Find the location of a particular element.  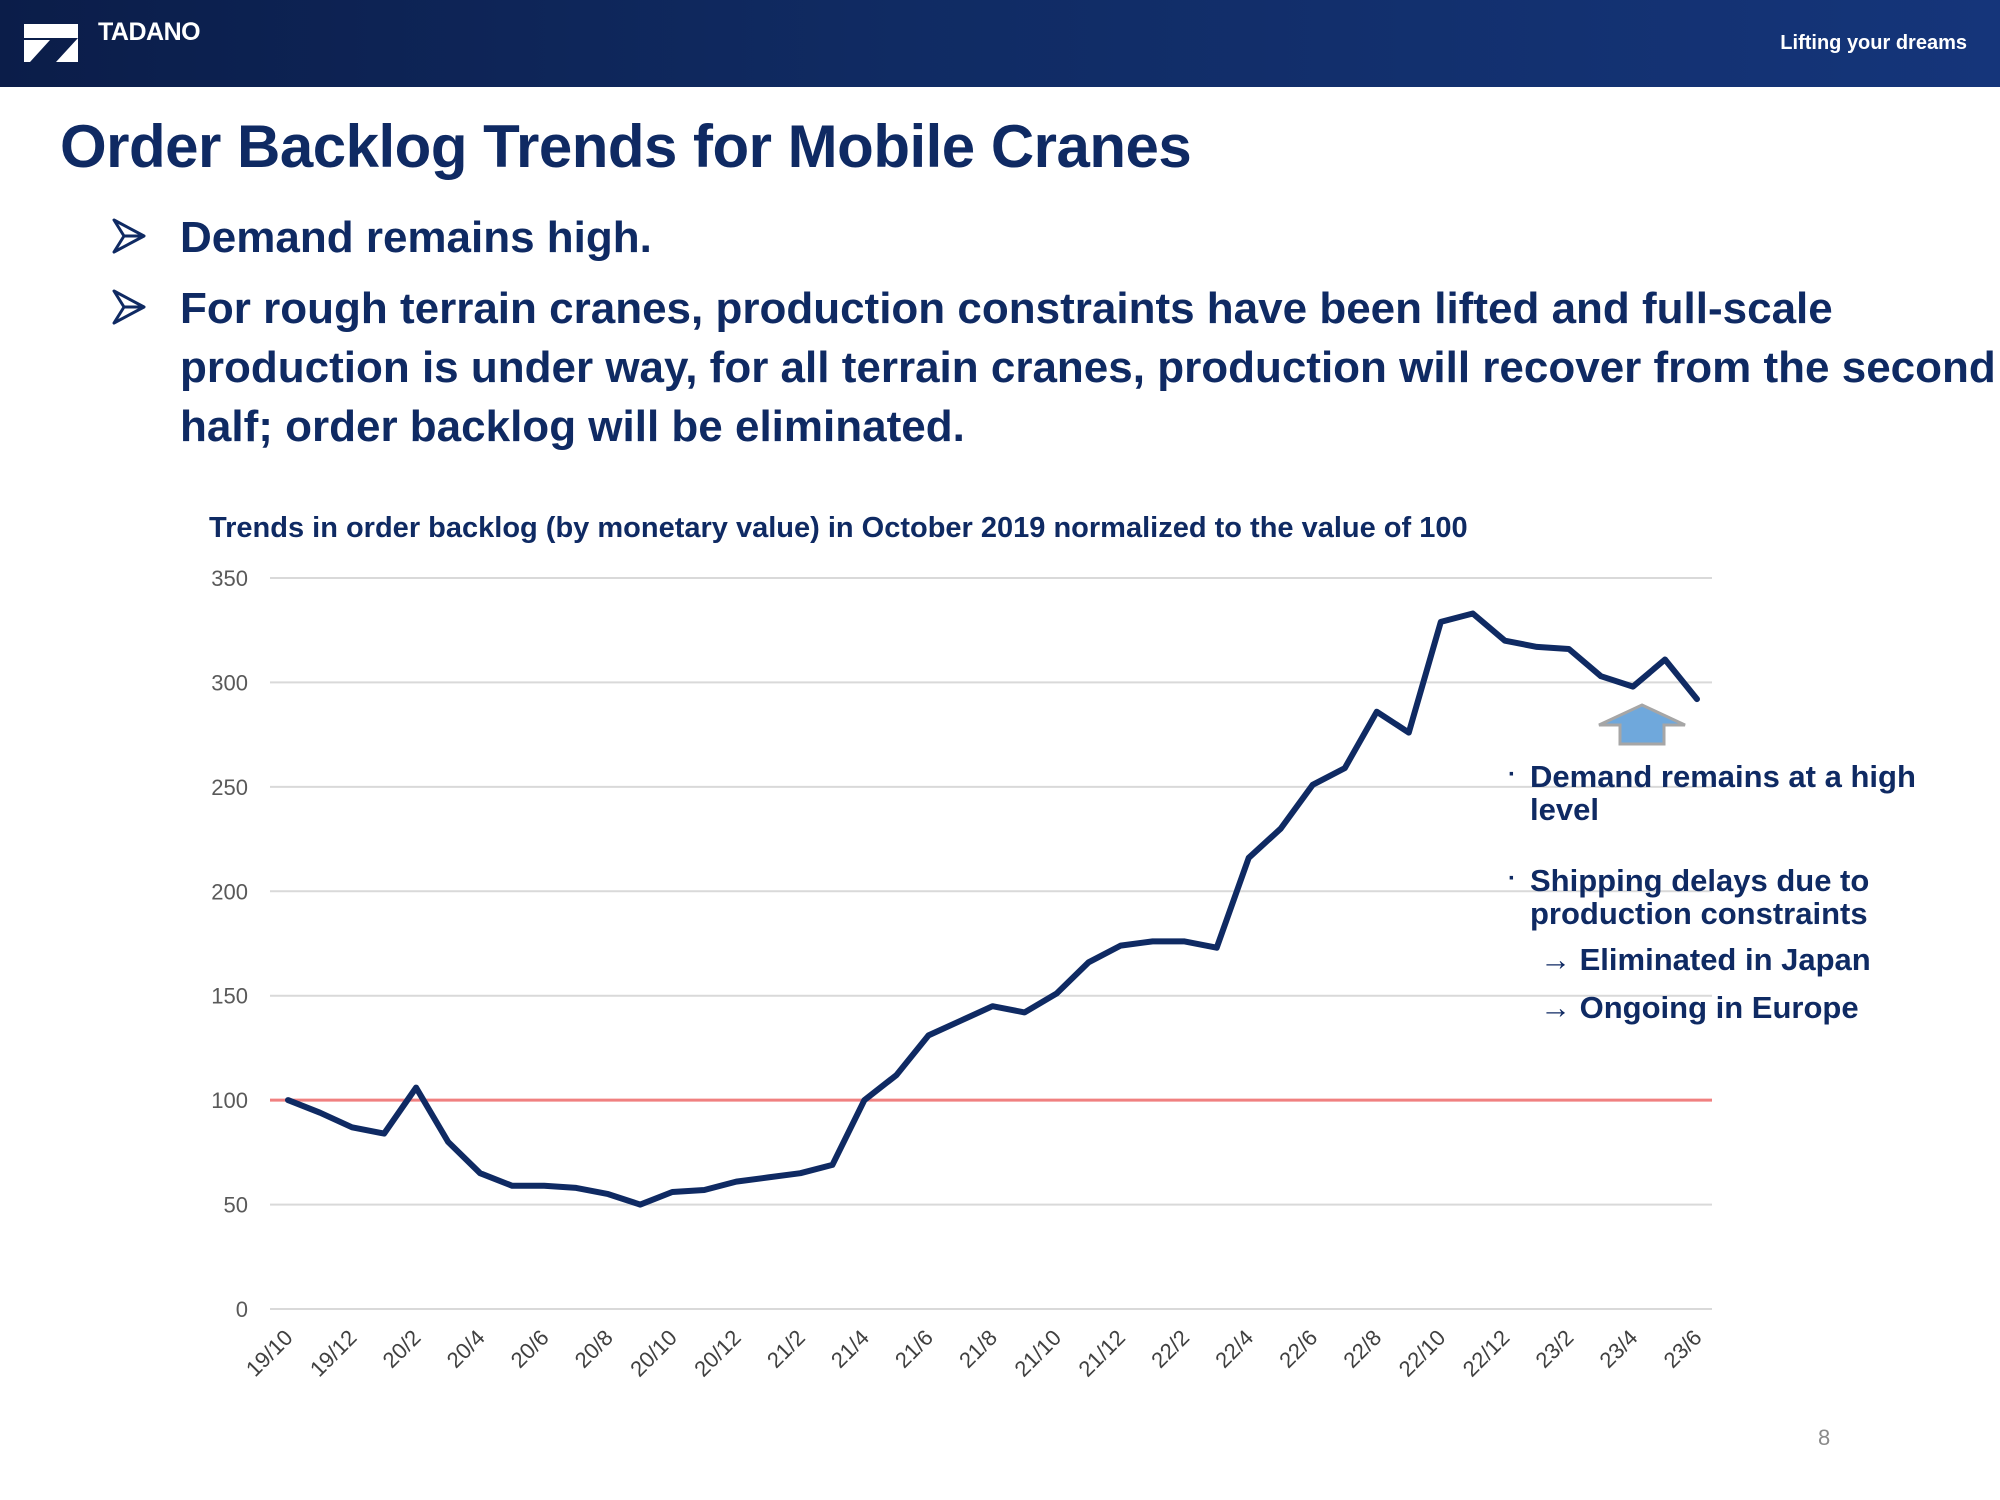

x-tick-label: 22/4 is located at coordinates (1234, 1349).